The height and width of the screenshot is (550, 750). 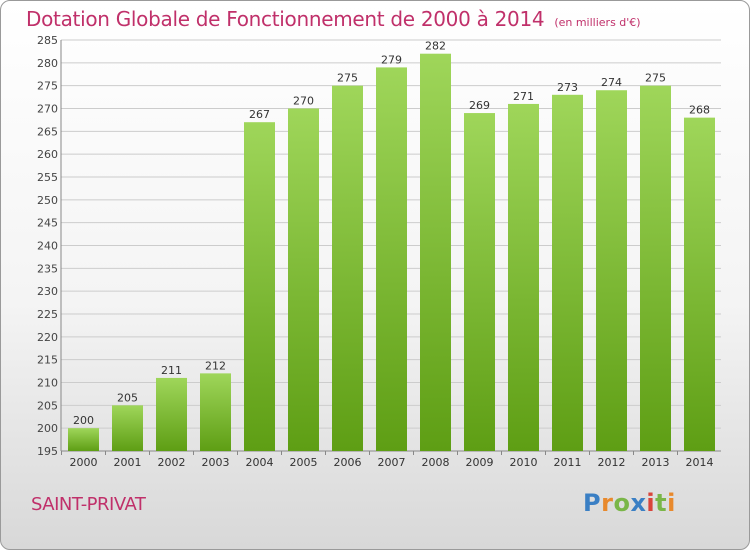 What do you see at coordinates (127, 397) in the screenshot?
I see `bar-value-label: 205` at bounding box center [127, 397].